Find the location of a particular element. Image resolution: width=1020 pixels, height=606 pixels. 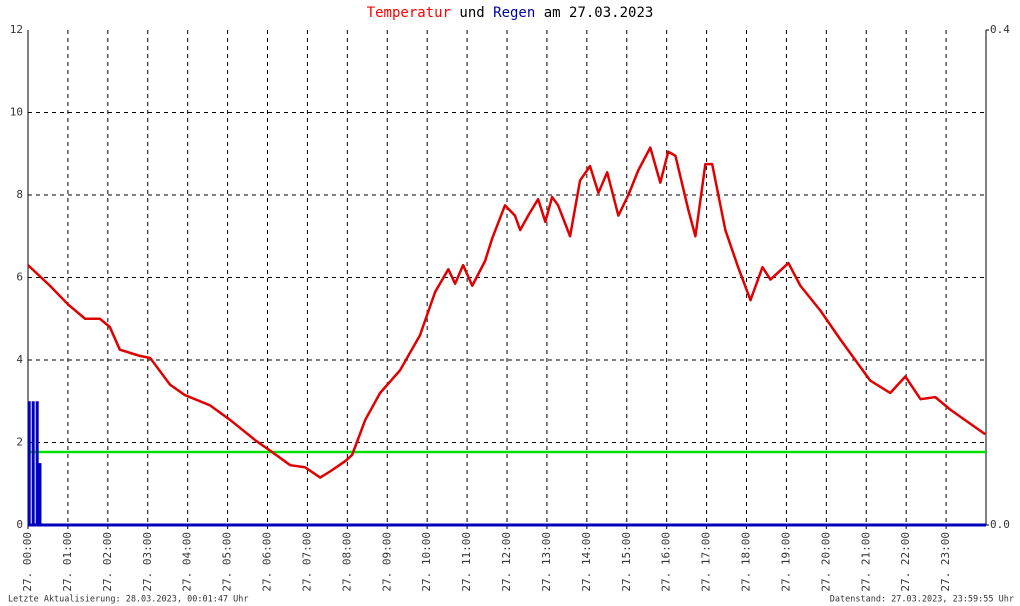

y-tick-label: 8 is located at coordinates (19, 194).